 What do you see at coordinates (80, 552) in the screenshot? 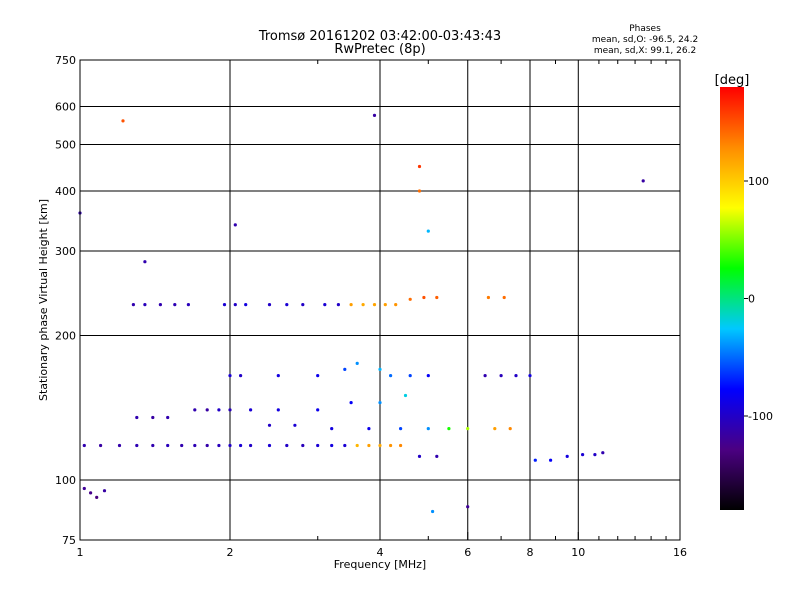
I see `x-tick-label: 1` at bounding box center [80, 552].